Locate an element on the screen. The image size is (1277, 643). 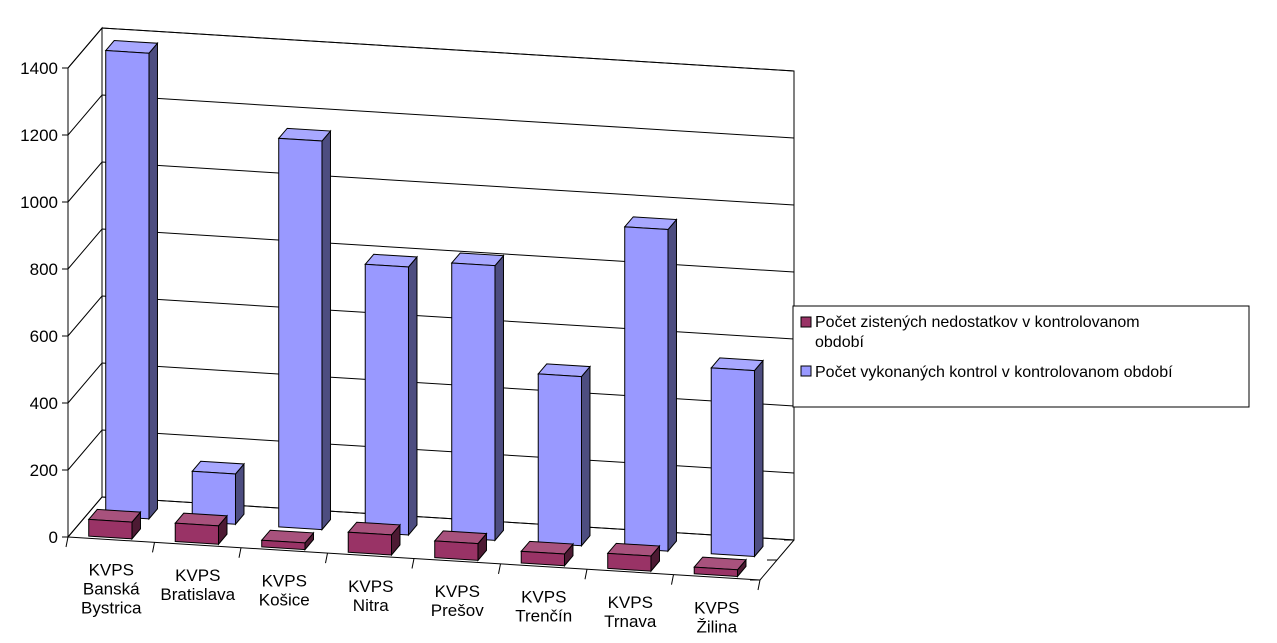
x-category-label: KVPS Nitra is located at coordinates (370, 596).